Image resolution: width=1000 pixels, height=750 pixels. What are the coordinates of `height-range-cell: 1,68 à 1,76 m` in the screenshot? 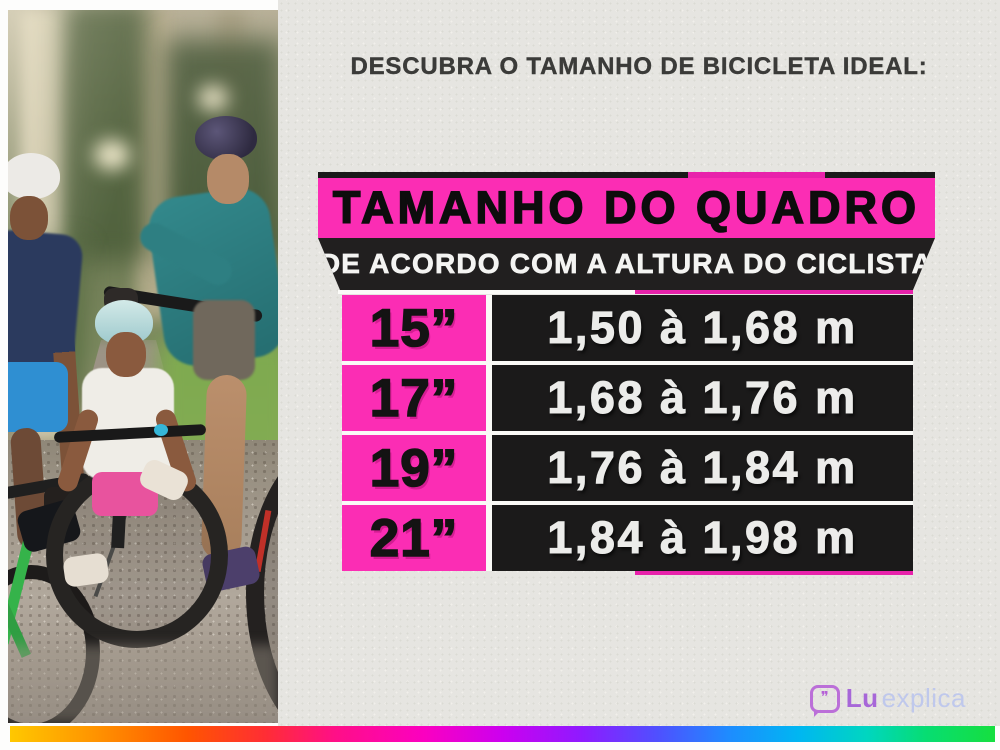 It's located at (702, 398).